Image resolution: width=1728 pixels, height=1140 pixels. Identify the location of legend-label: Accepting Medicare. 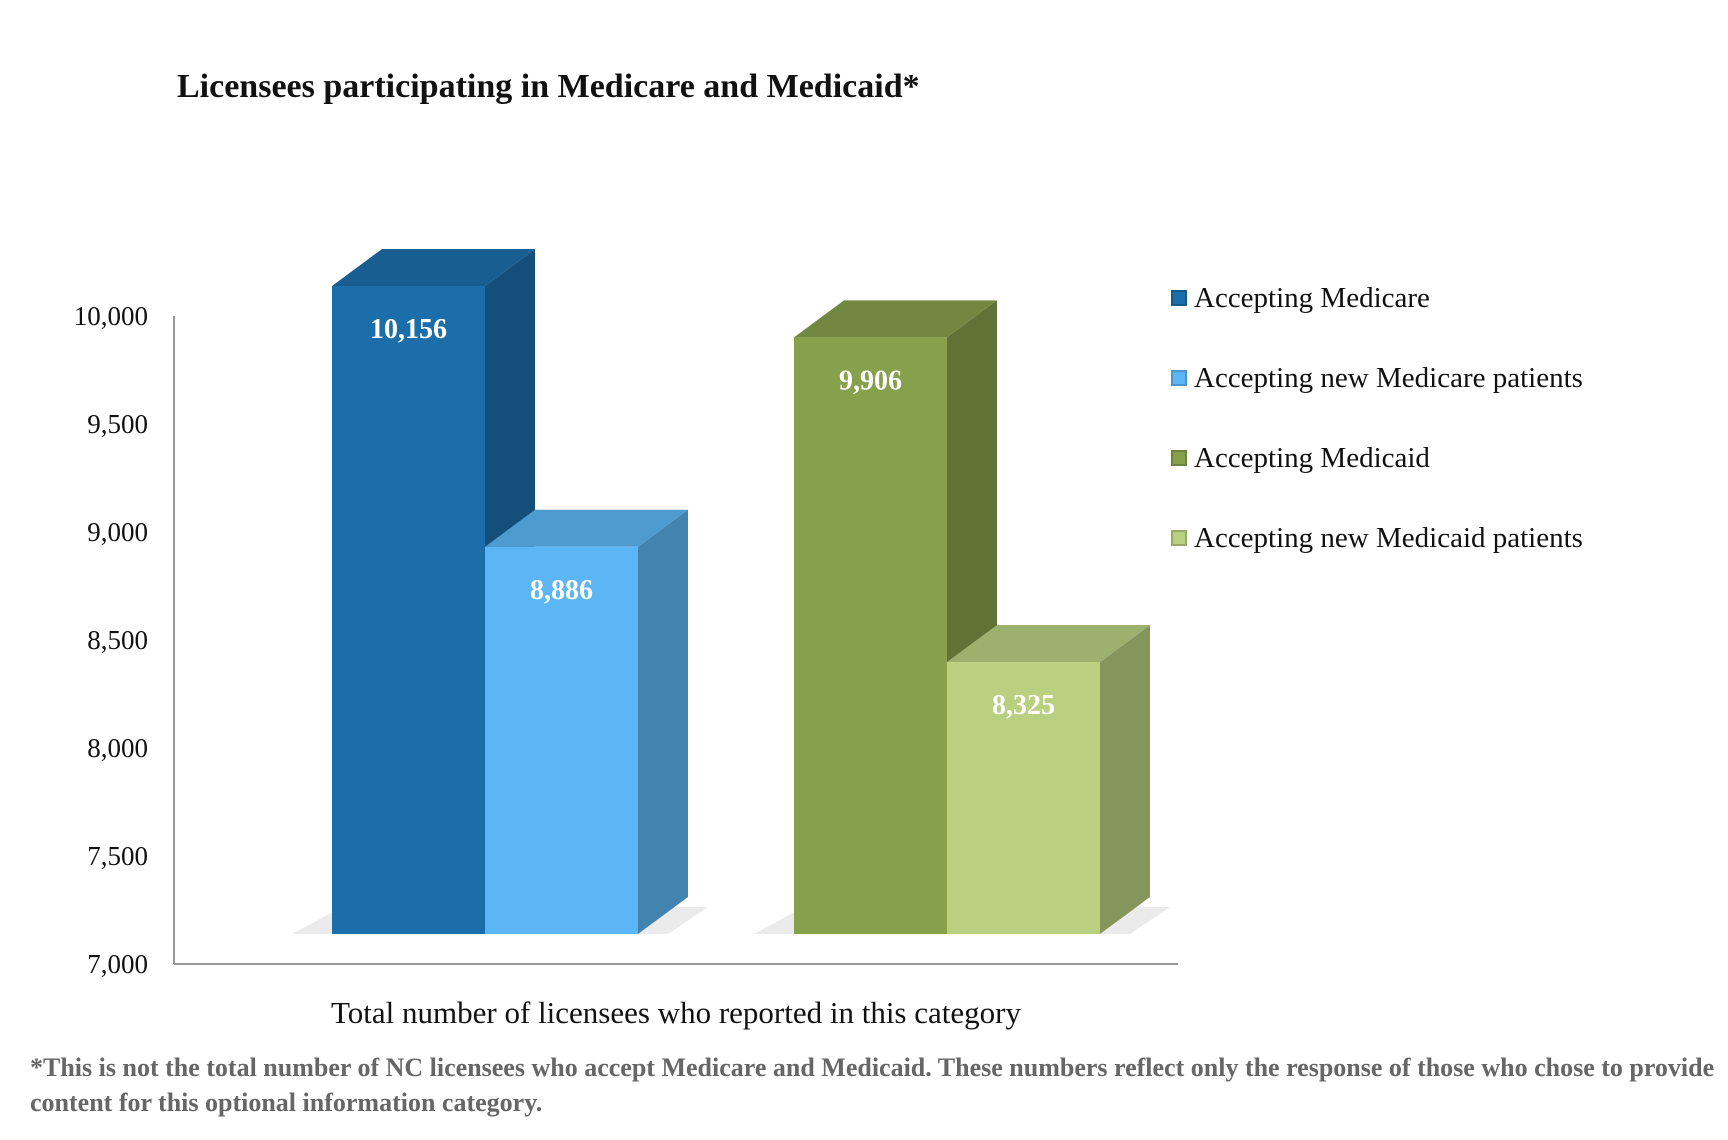
(1312, 297).